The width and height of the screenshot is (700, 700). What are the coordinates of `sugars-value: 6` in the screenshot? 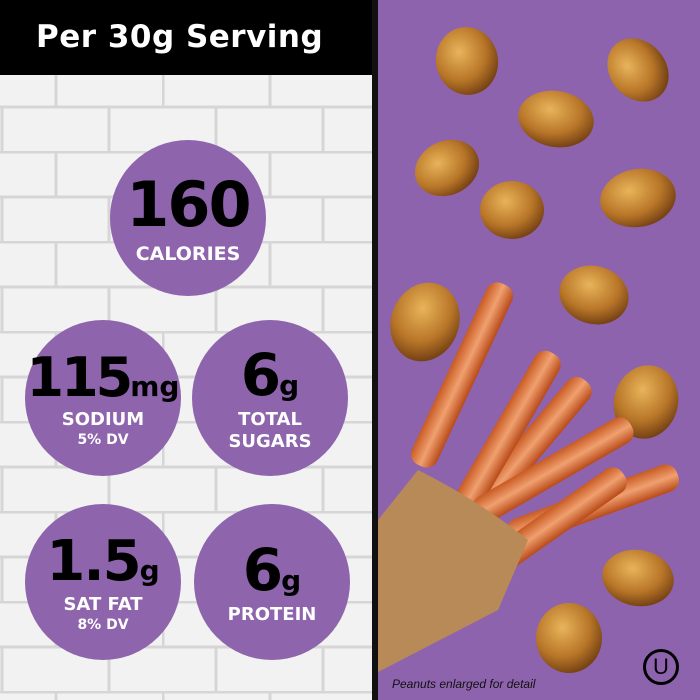 It's located at (260, 375).